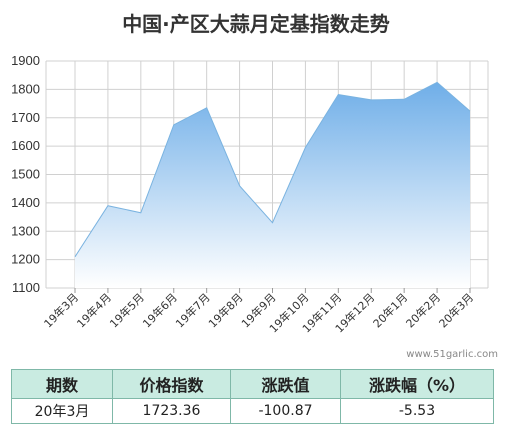  What do you see at coordinates (417, 384) in the screenshot?
I see `header-change-percent: 涨跌幅（%）` at bounding box center [417, 384].